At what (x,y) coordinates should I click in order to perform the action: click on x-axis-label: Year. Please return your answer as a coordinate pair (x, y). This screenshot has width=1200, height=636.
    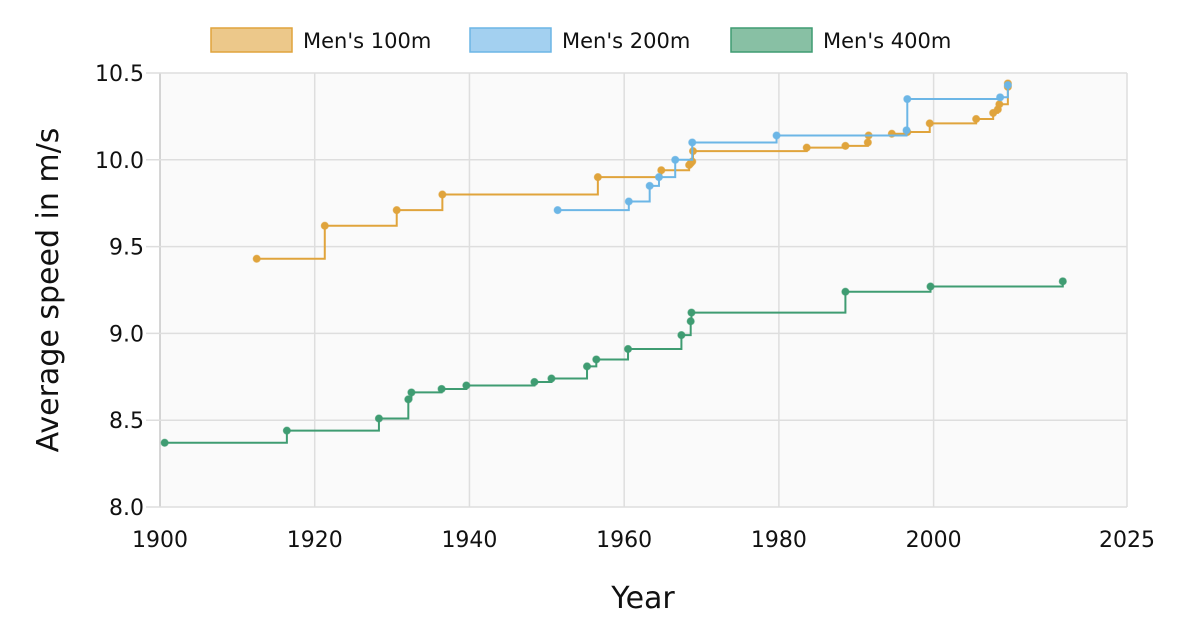
    Looking at the image, I should click on (642, 598).